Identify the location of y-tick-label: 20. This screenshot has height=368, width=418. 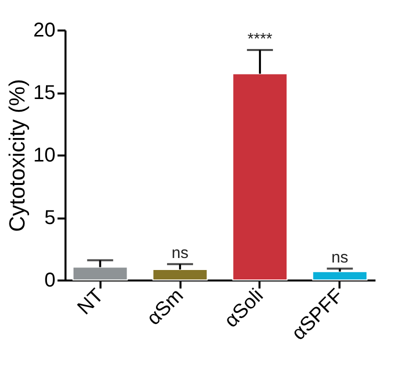
(44, 31).